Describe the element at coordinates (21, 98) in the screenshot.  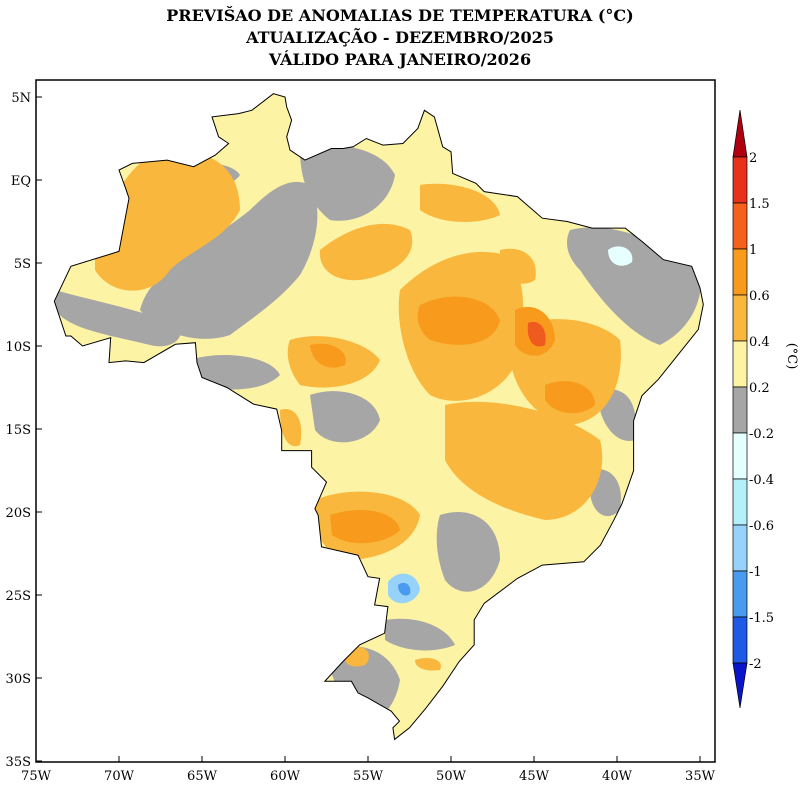
I see `lat-tick-label: 5N` at that location.